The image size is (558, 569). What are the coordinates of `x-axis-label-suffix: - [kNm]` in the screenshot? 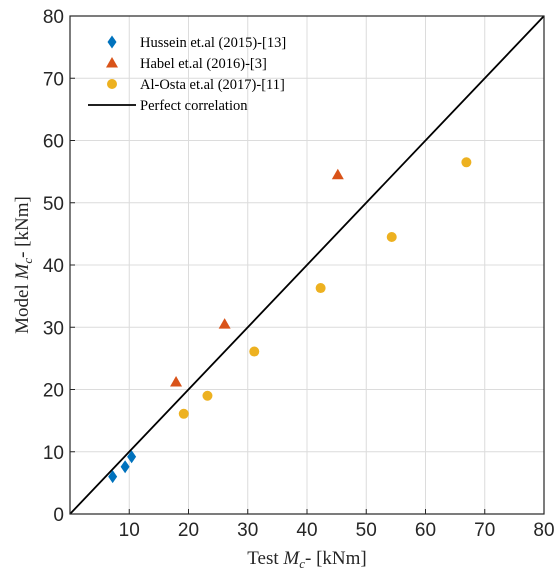 It's located at (336, 558).